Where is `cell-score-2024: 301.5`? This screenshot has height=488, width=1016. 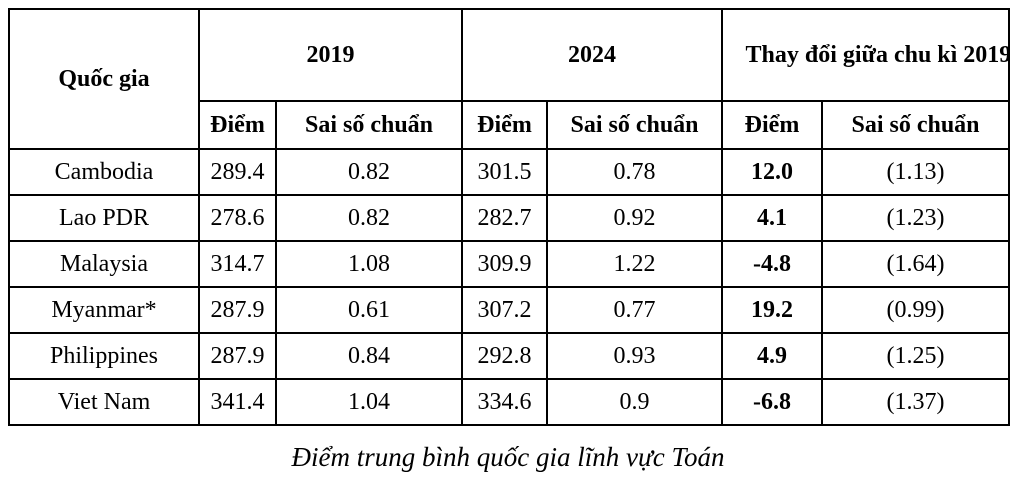
cell-score-2024: 301.5 is located at coordinates (504, 172).